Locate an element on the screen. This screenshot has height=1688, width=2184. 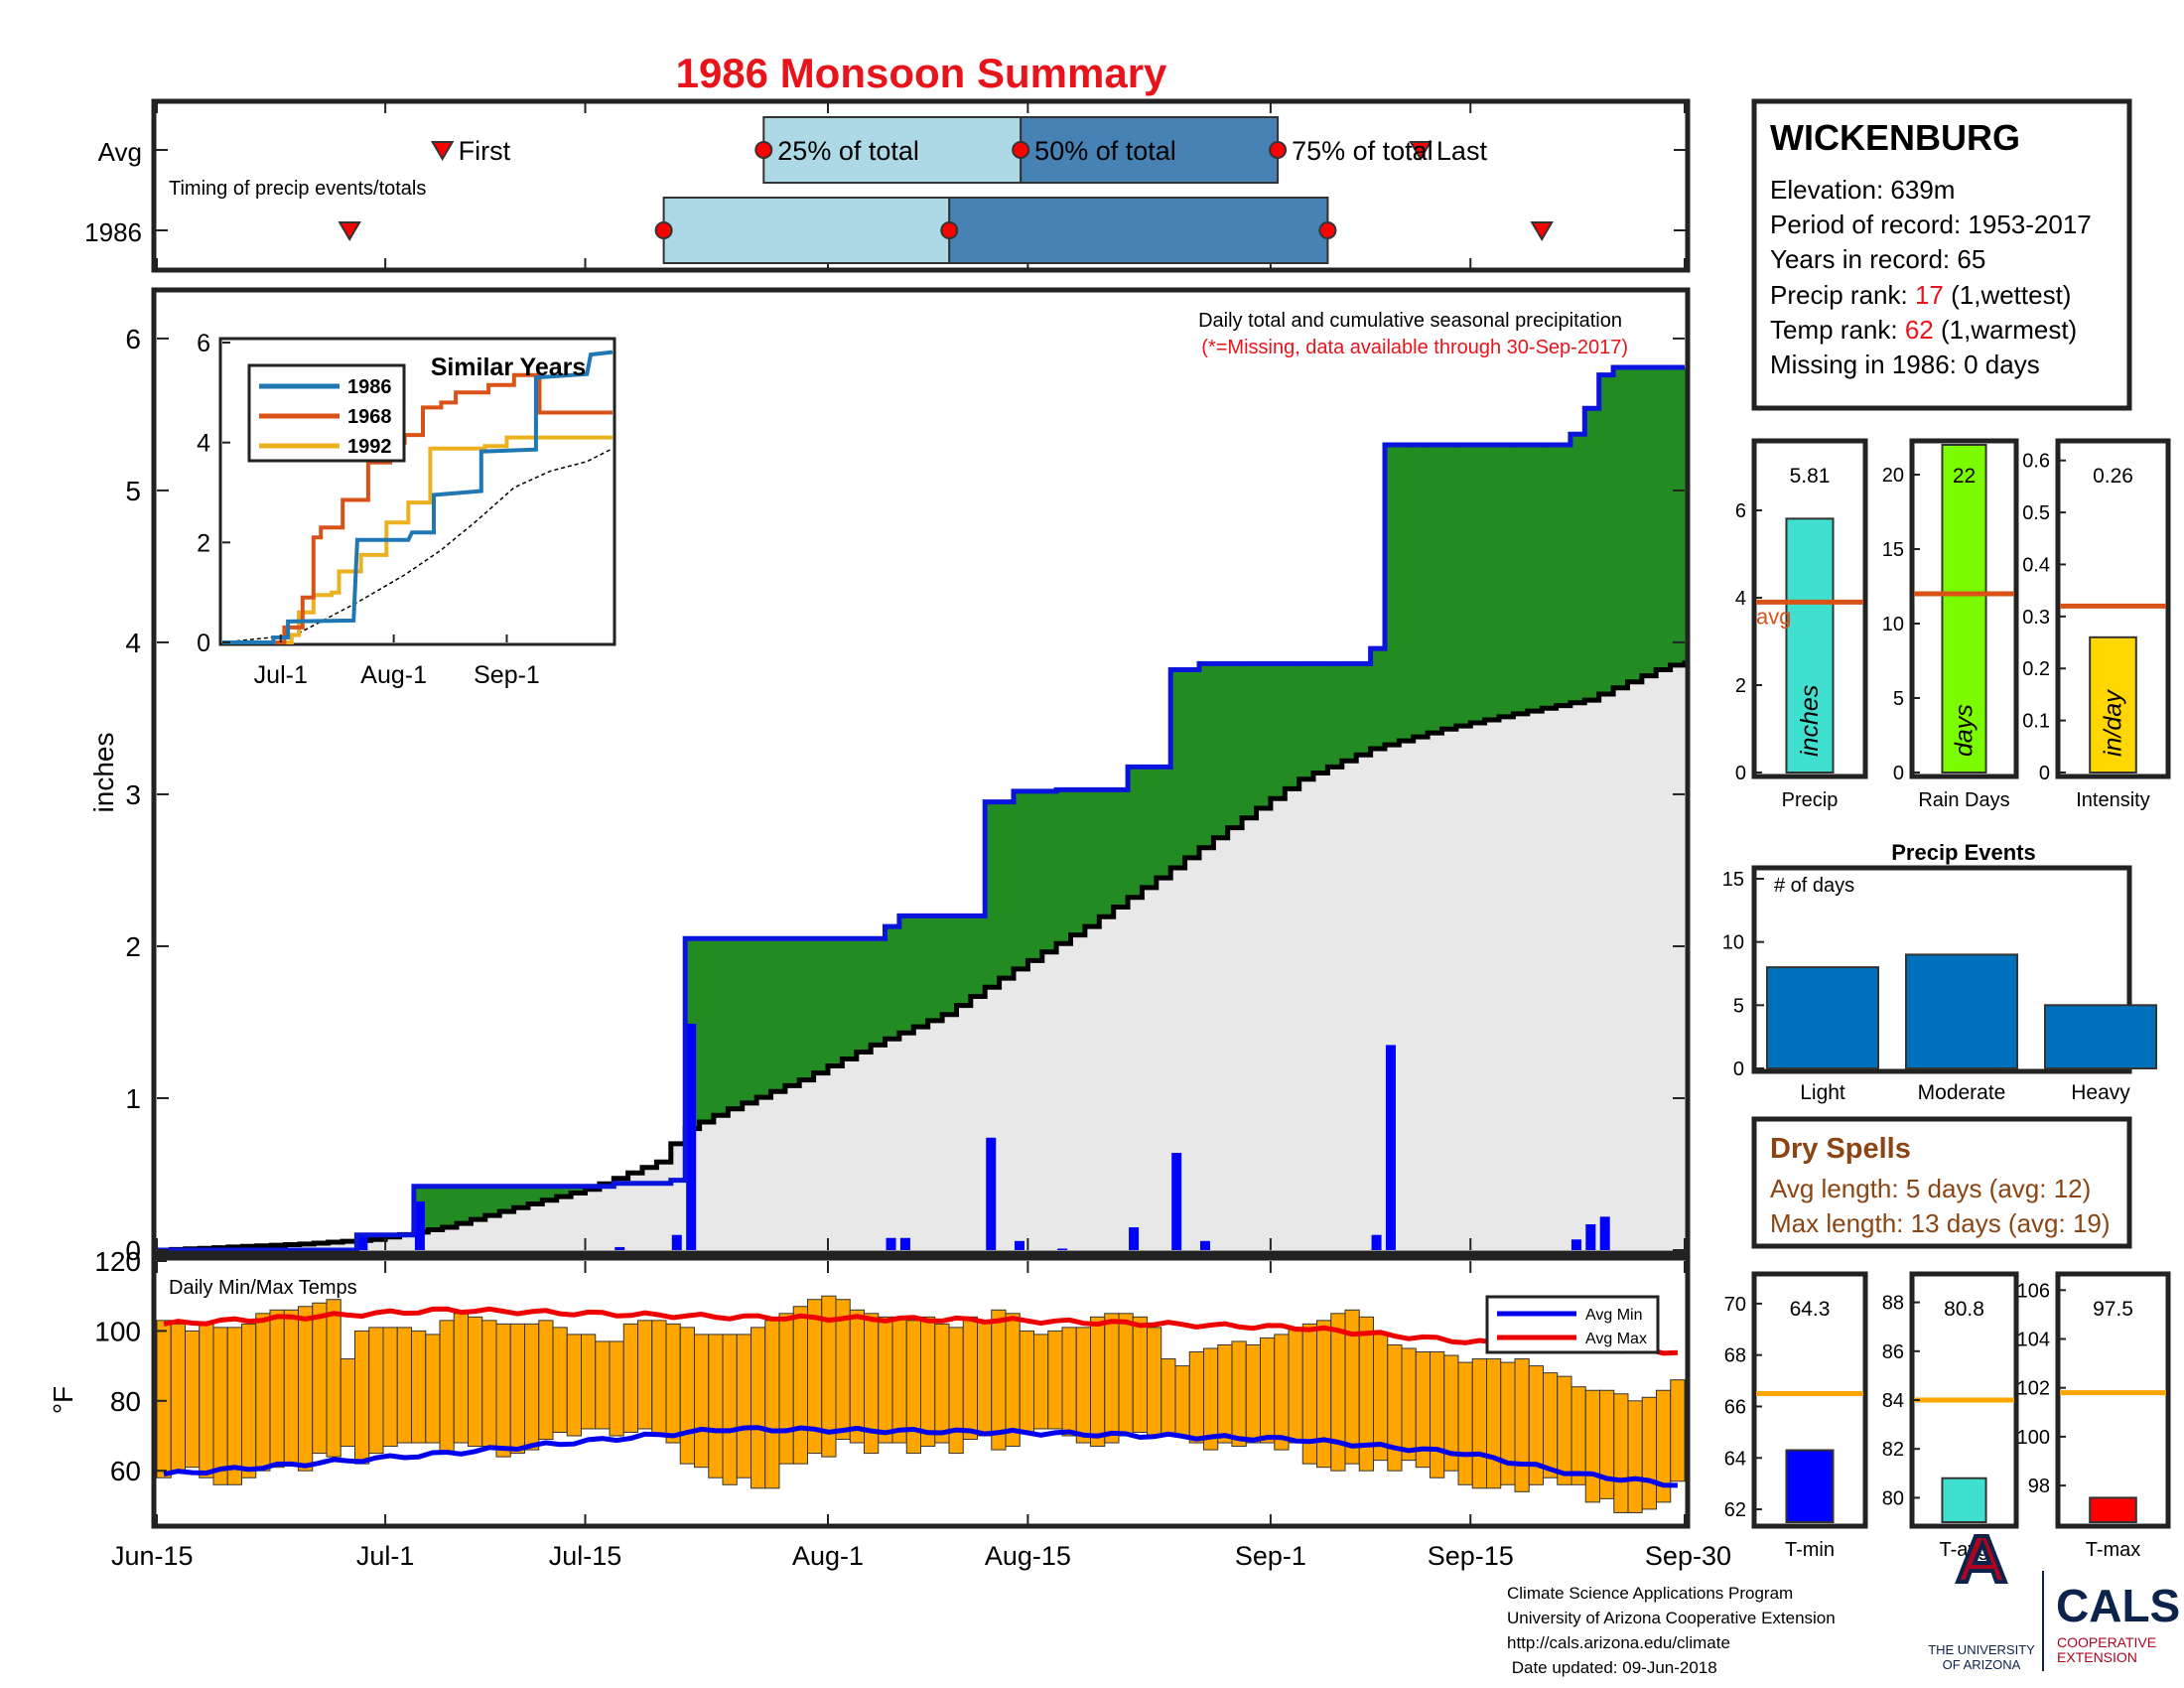
inset-line-1992 is located at coordinates (417, 539).